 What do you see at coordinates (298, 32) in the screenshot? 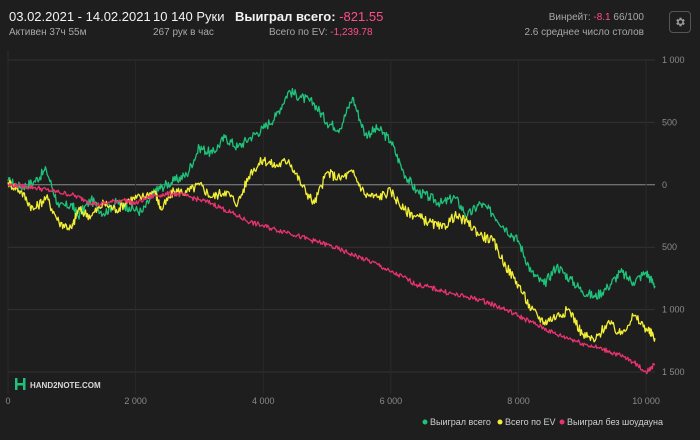
I see `ev-total-label: Всего по EV:` at bounding box center [298, 32].